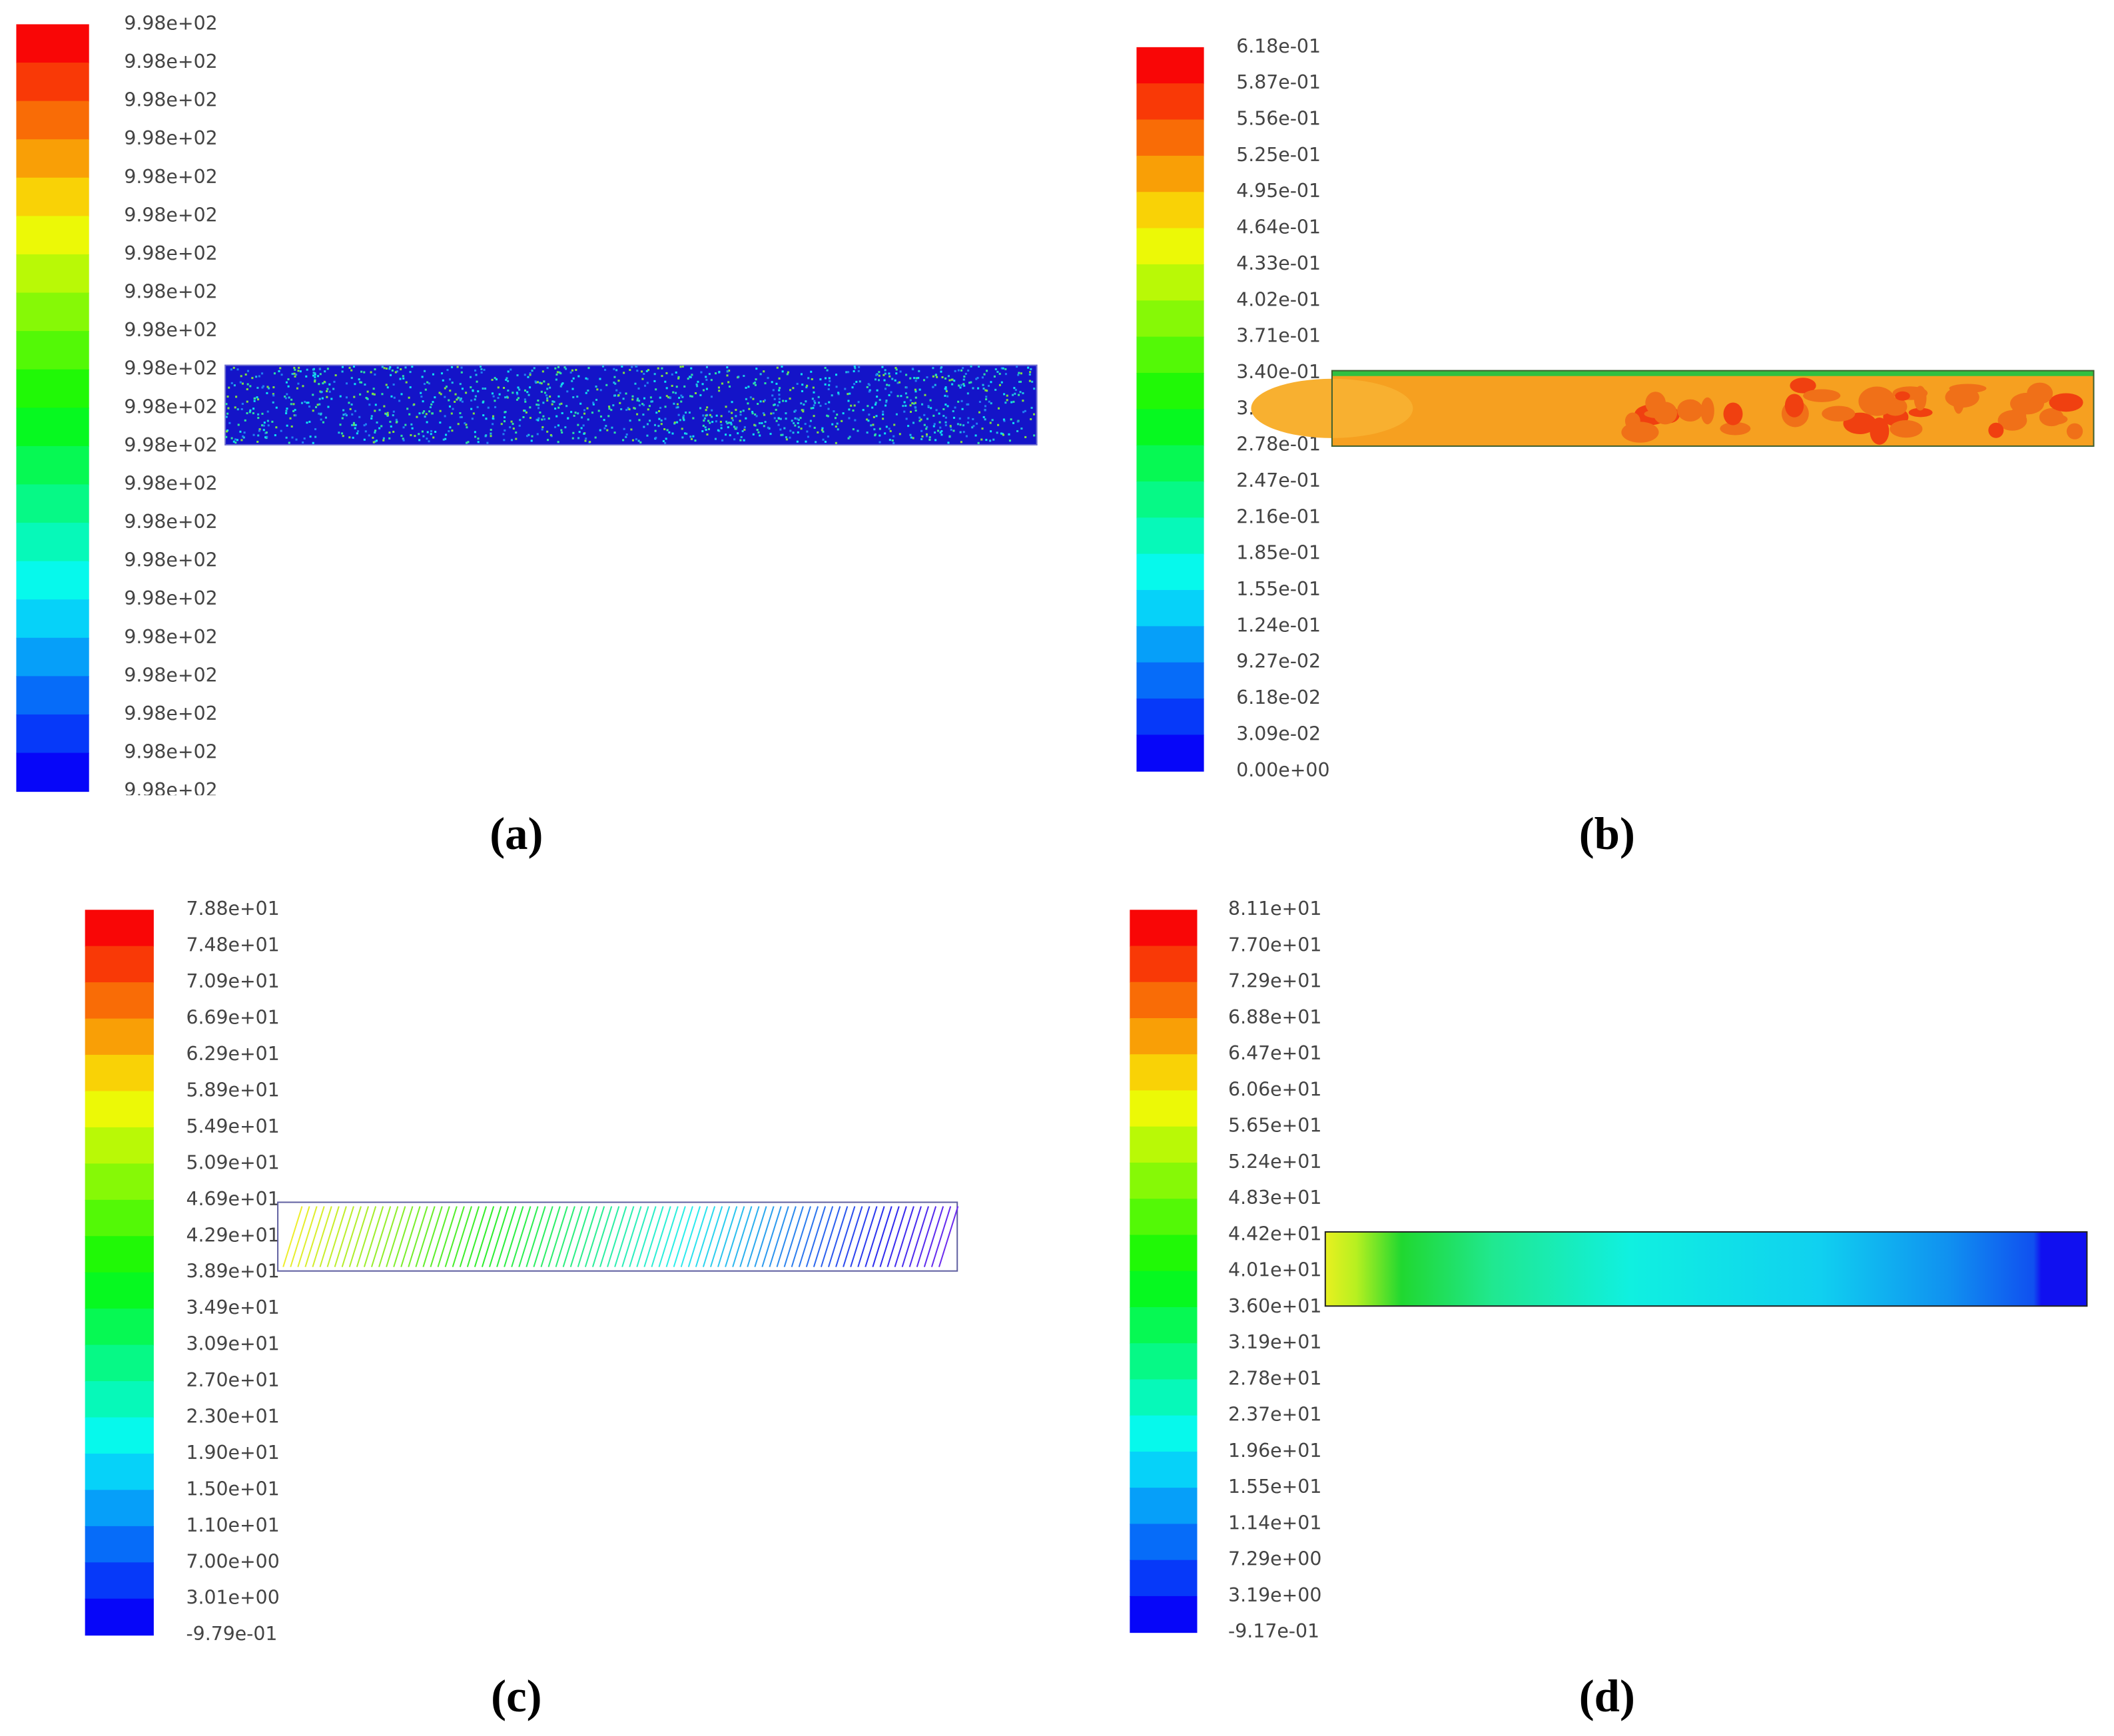 This screenshot has height=1736, width=2114. What do you see at coordinates (170, 522) in the screenshot?
I see `colorbar-label: 9.98e+02` at bounding box center [170, 522].